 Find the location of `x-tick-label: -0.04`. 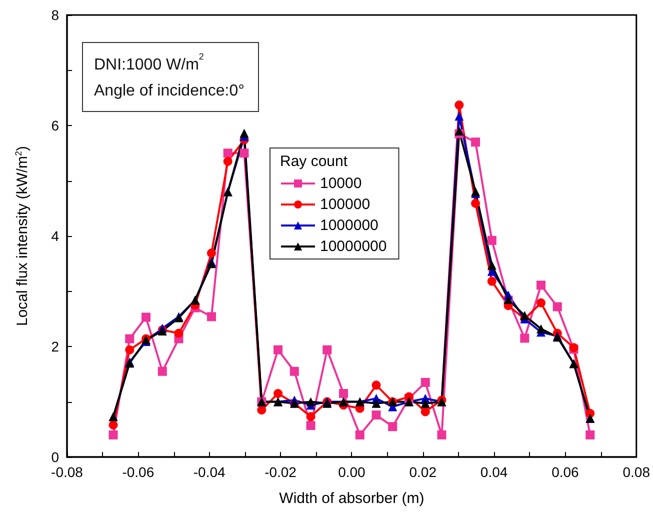

x-tick-label: -0.04 is located at coordinates (209, 472).